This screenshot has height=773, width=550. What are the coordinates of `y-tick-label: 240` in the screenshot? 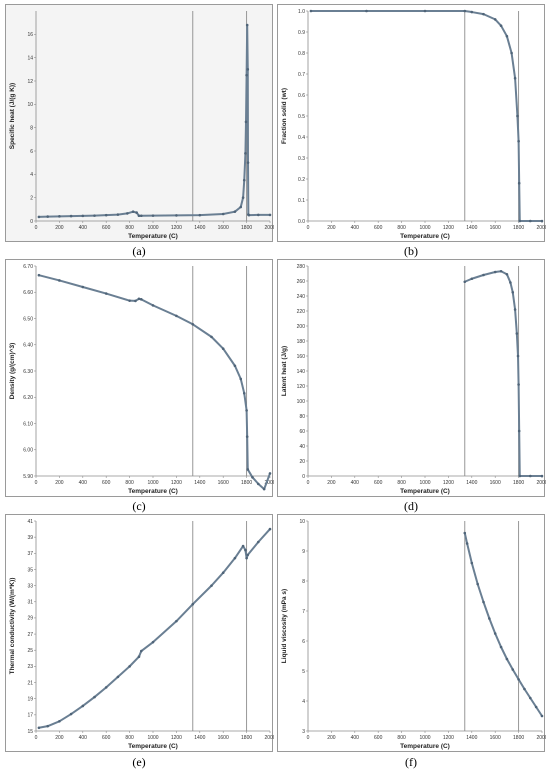 It's located at (301, 297).